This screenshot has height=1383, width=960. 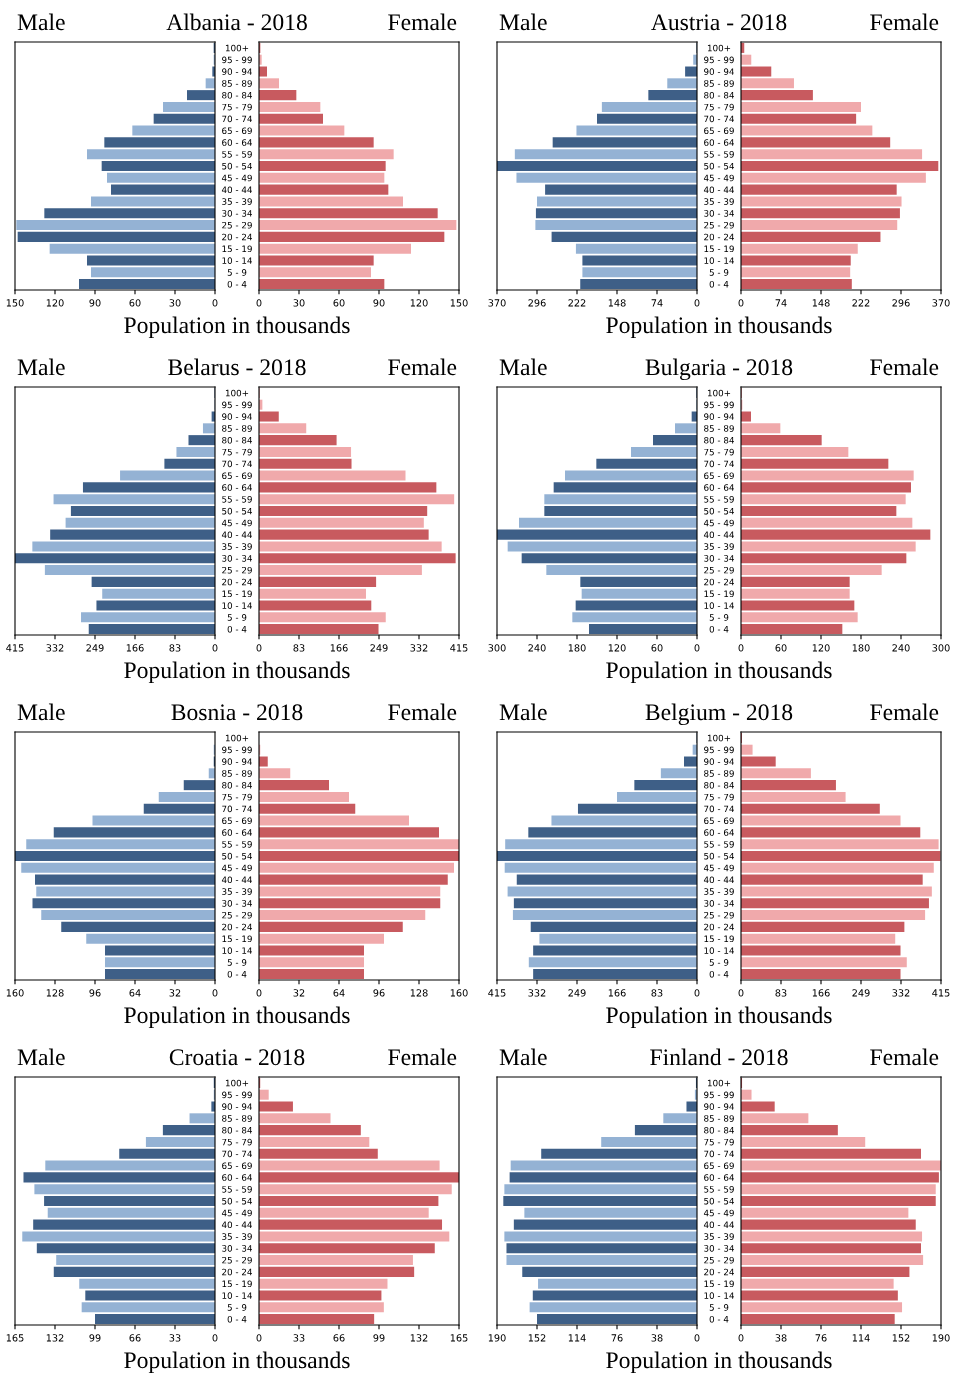 What do you see at coordinates (719, 249) in the screenshot?
I see `y-tick-label: 15 - 19` at bounding box center [719, 249].